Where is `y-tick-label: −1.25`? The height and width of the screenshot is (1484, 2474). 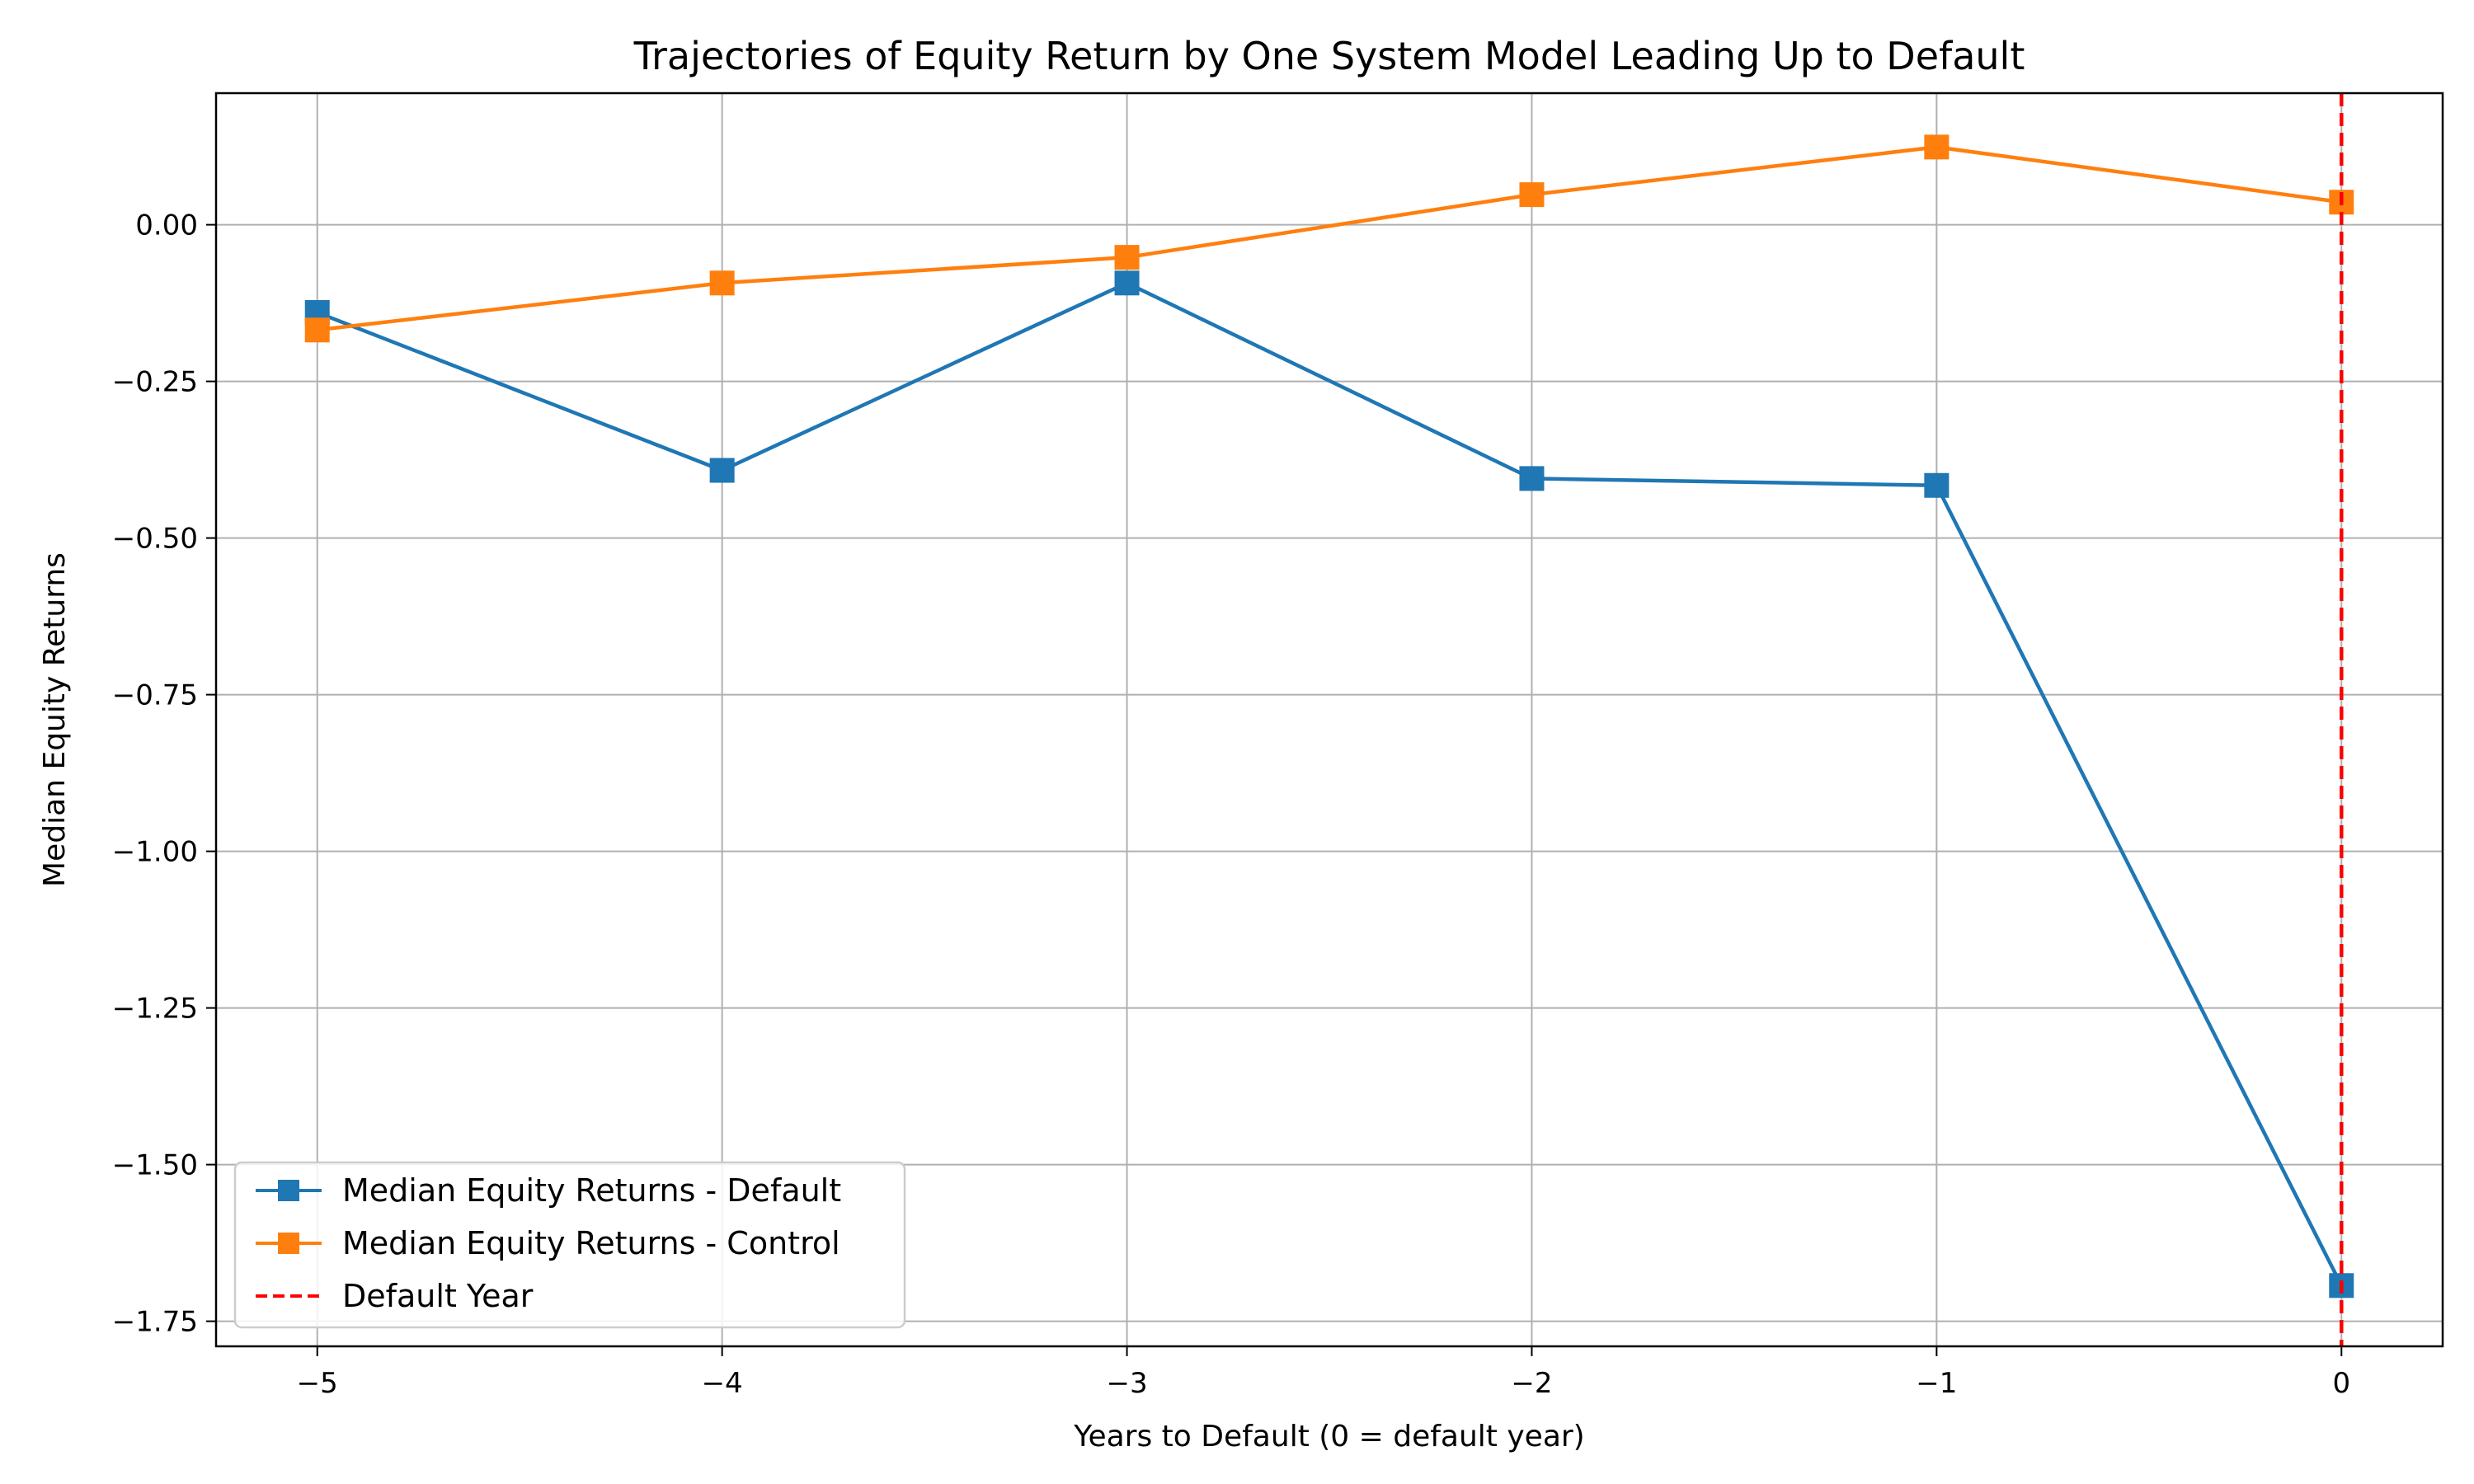
y-tick-label: −1.25 is located at coordinates (155, 1009).